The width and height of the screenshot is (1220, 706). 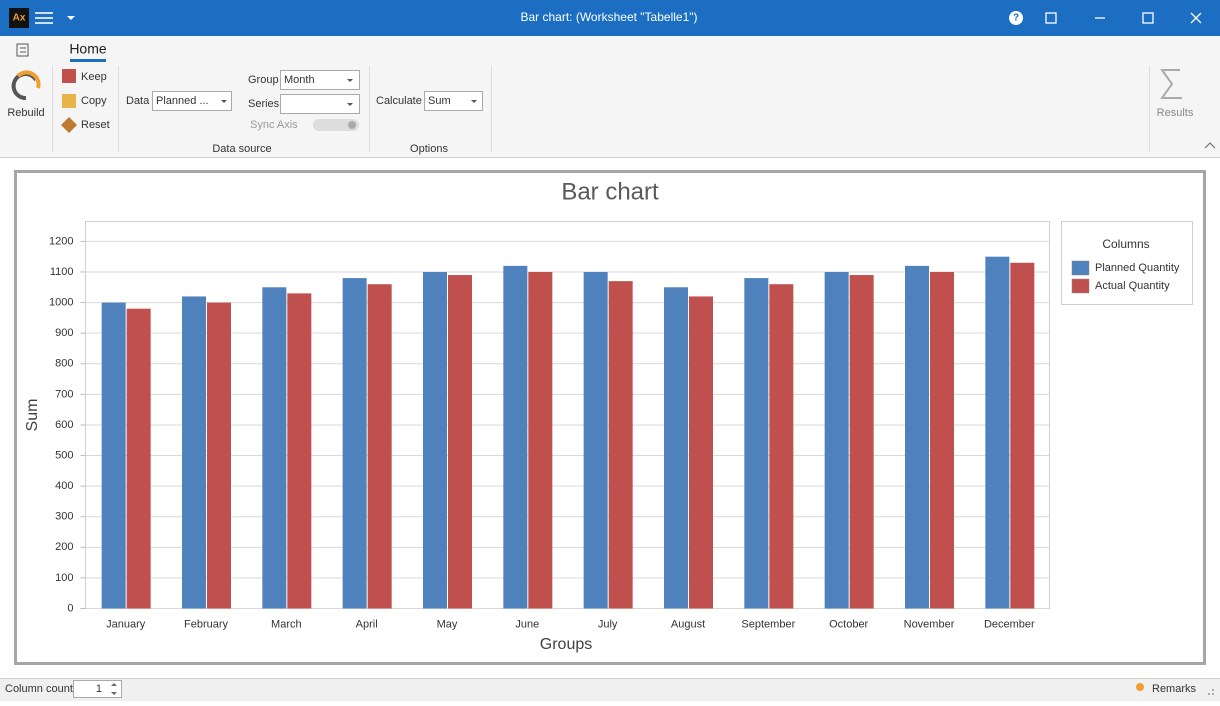 I want to click on app-icon-text: Ax, so click(x=19, y=18).